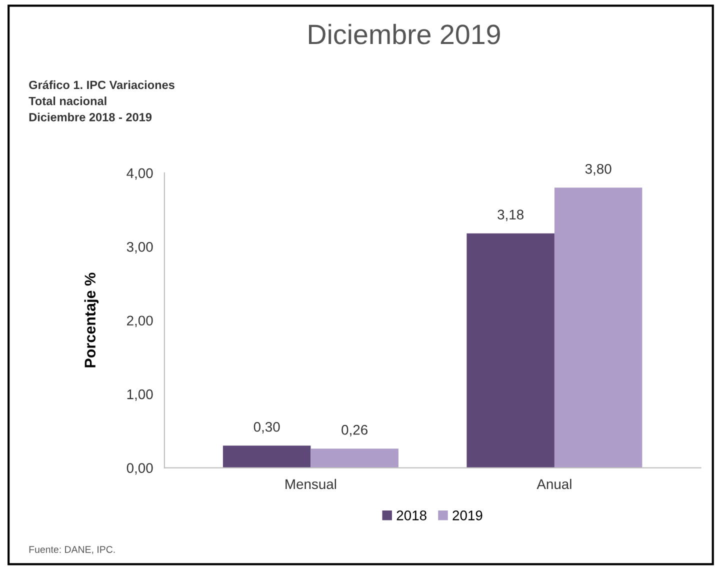 This screenshot has height=567, width=715. I want to click on data-label: 3,18, so click(511, 216).